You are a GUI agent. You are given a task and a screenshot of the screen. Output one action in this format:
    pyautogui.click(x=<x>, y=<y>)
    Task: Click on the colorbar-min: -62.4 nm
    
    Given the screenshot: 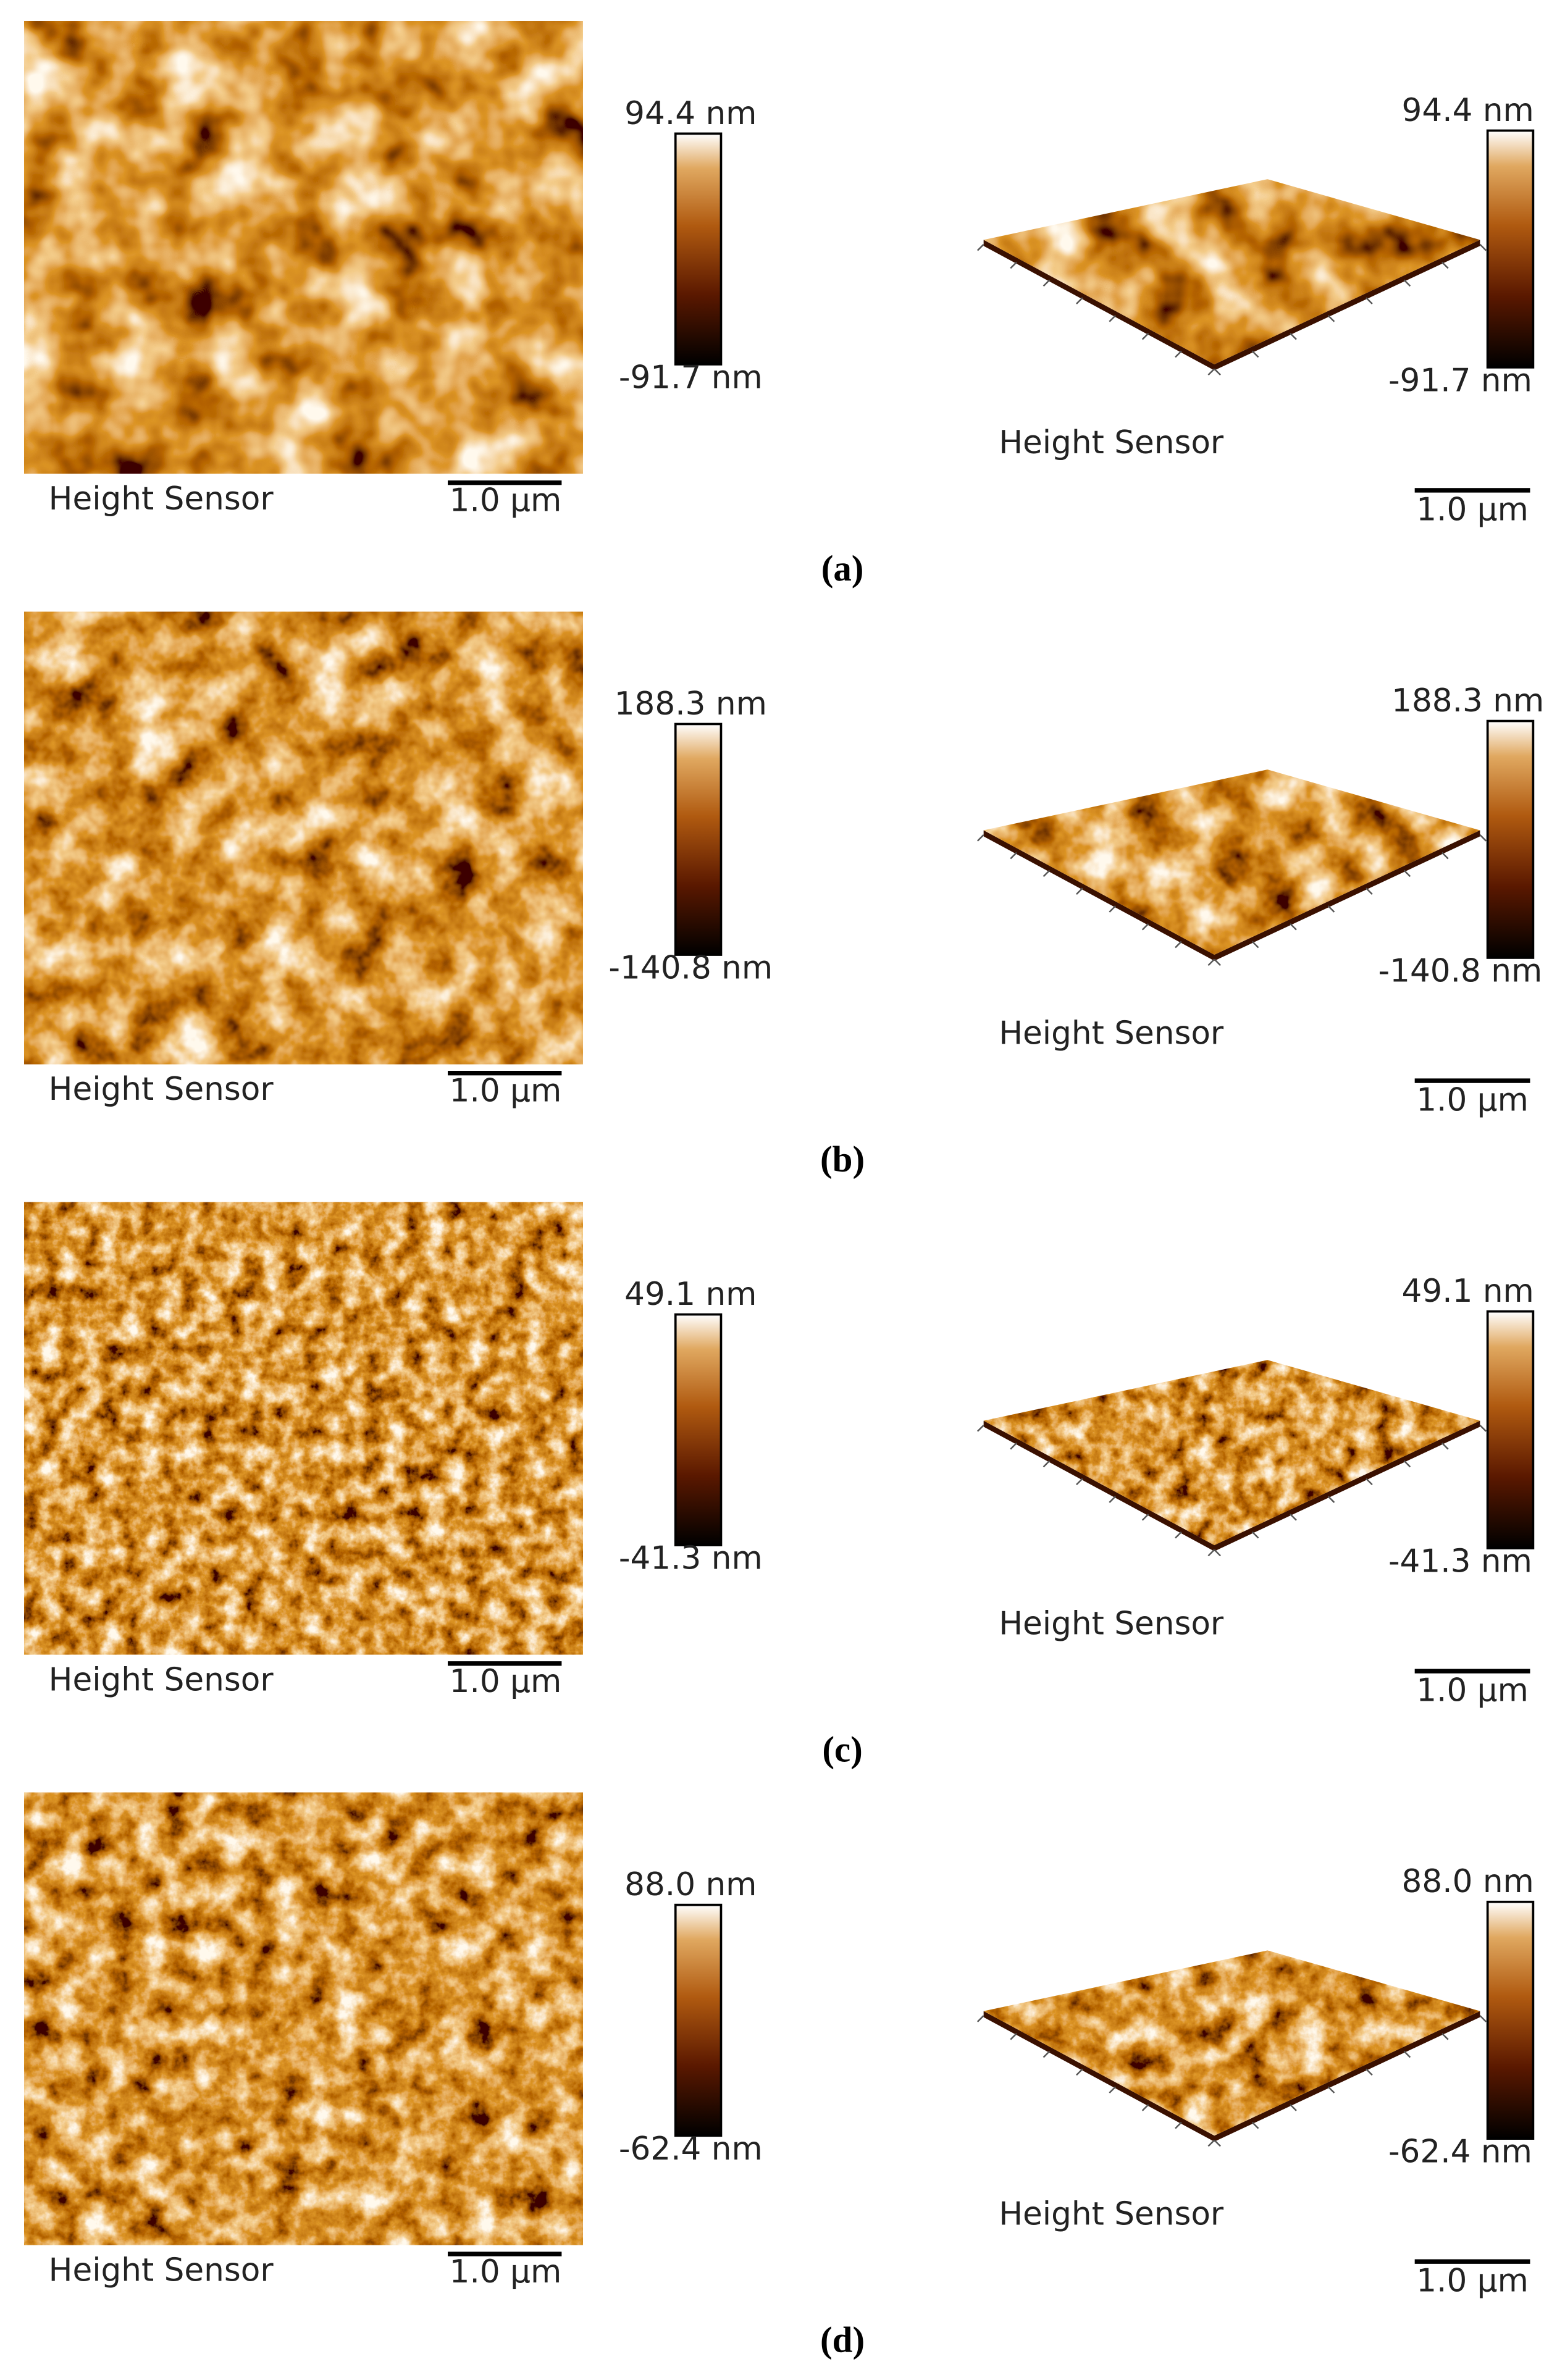 What is the action you would take?
    pyautogui.click(x=1460, y=2152)
    